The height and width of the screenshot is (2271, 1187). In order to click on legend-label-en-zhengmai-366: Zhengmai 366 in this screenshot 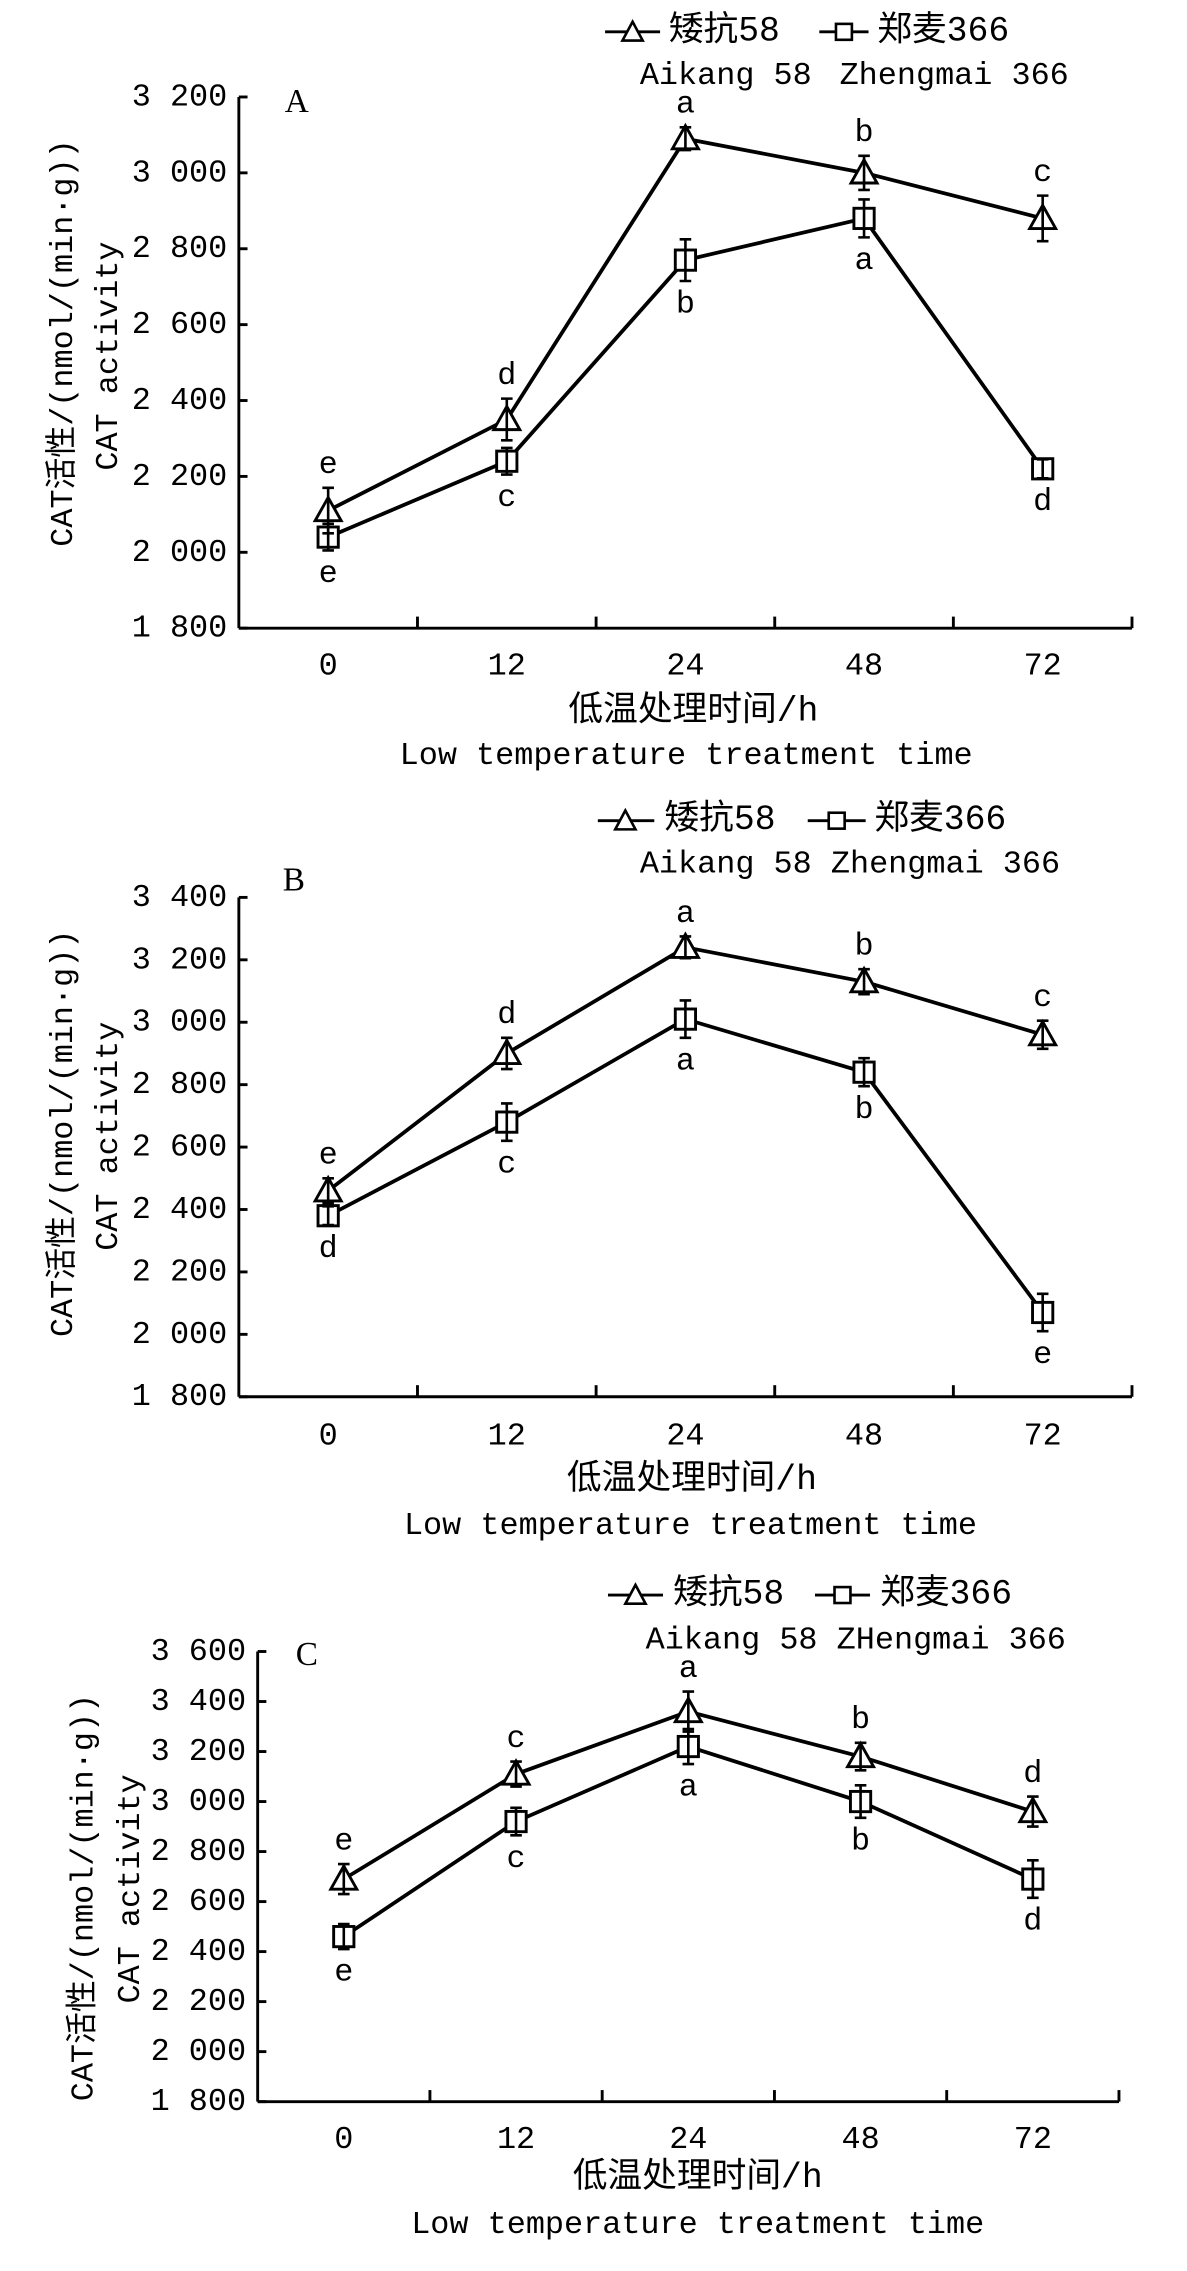, I will do `click(954, 75)`.